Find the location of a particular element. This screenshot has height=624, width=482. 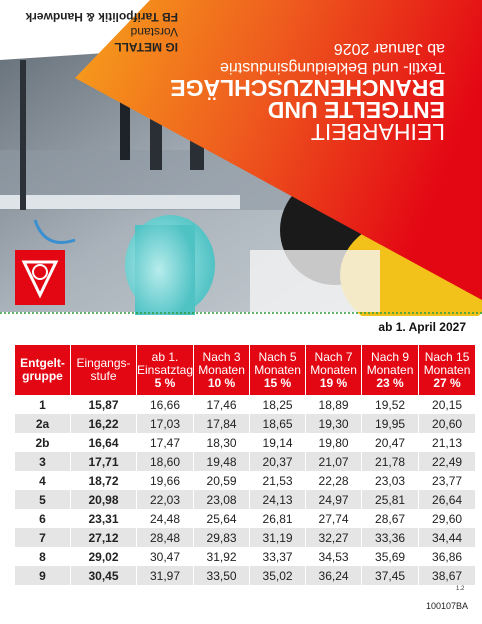

table-row: 5 20,98 22,03 23,08 24,13 24,97 25,81 26,64 is located at coordinates (246, 499).